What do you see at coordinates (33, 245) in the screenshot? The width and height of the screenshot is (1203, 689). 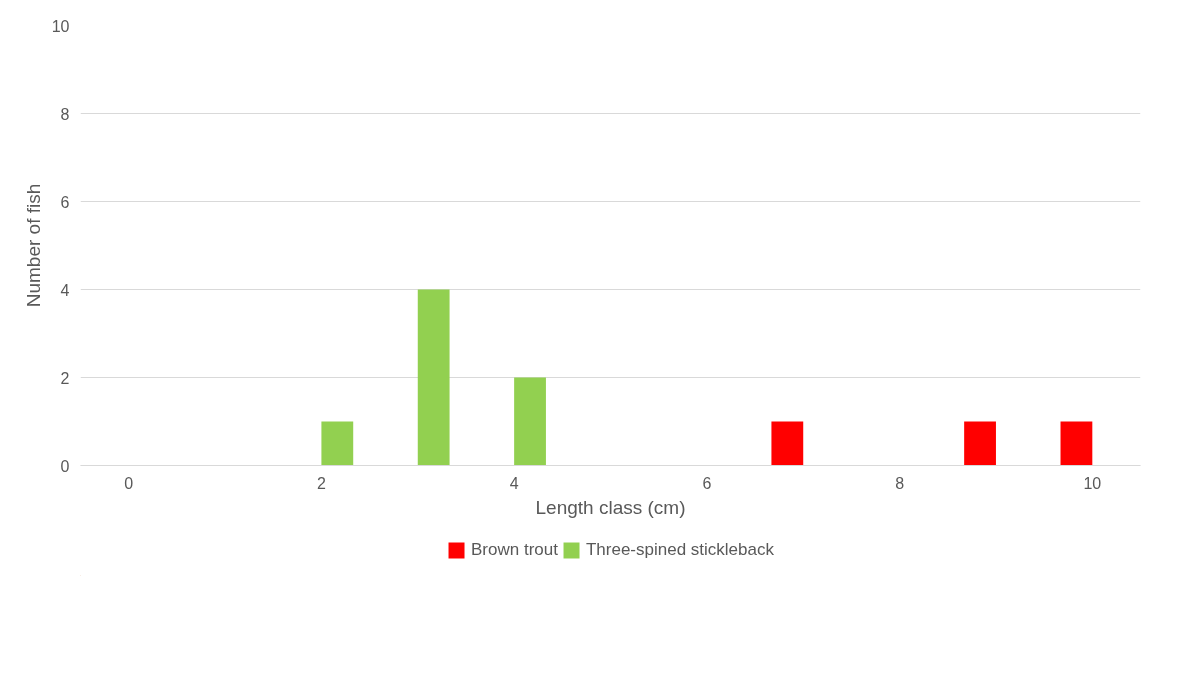 I see `y-axis-title: Number of fish` at bounding box center [33, 245].